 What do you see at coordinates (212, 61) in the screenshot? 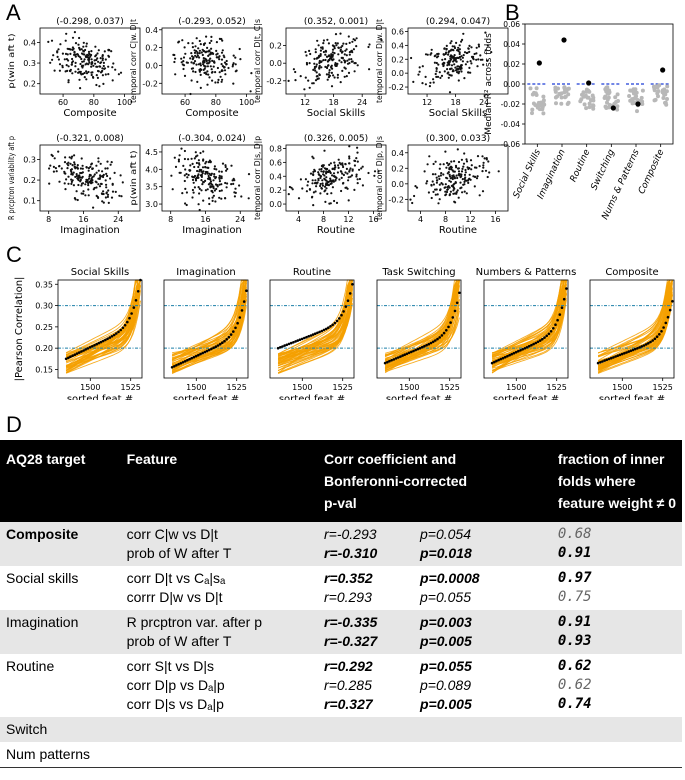
I see `scatter-axes-box` at bounding box center [212, 61].